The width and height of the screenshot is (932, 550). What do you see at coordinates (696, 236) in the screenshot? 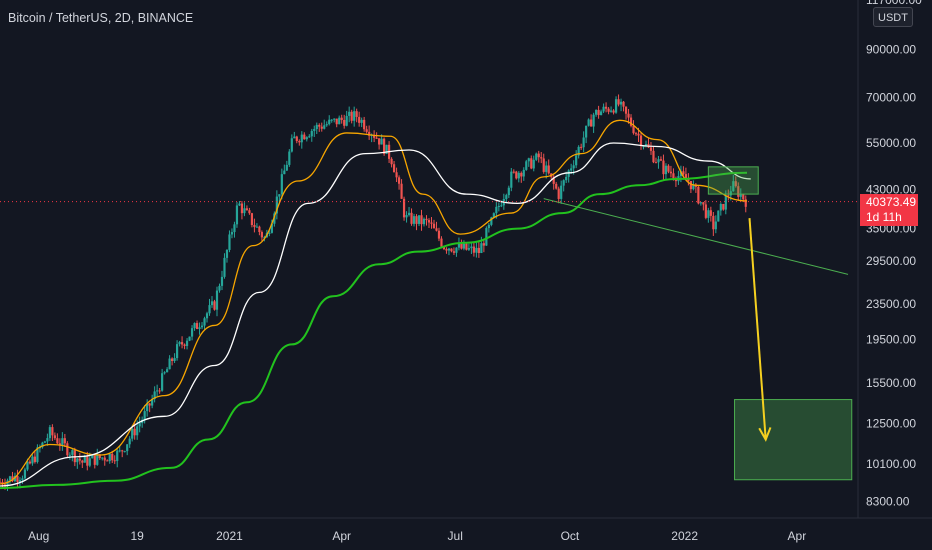
I see `support-trendline` at bounding box center [696, 236].